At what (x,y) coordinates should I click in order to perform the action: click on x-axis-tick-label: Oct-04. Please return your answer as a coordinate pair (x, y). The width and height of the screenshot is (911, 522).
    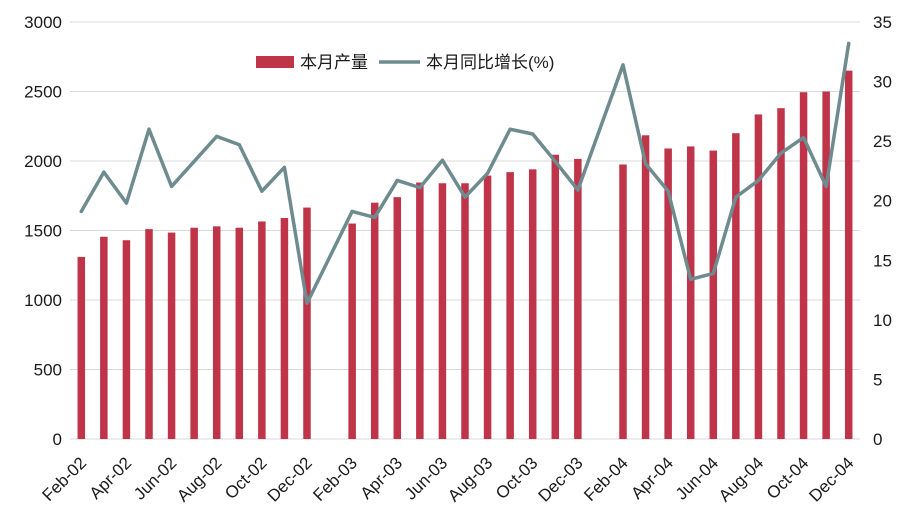
    Looking at the image, I should click on (788, 478).